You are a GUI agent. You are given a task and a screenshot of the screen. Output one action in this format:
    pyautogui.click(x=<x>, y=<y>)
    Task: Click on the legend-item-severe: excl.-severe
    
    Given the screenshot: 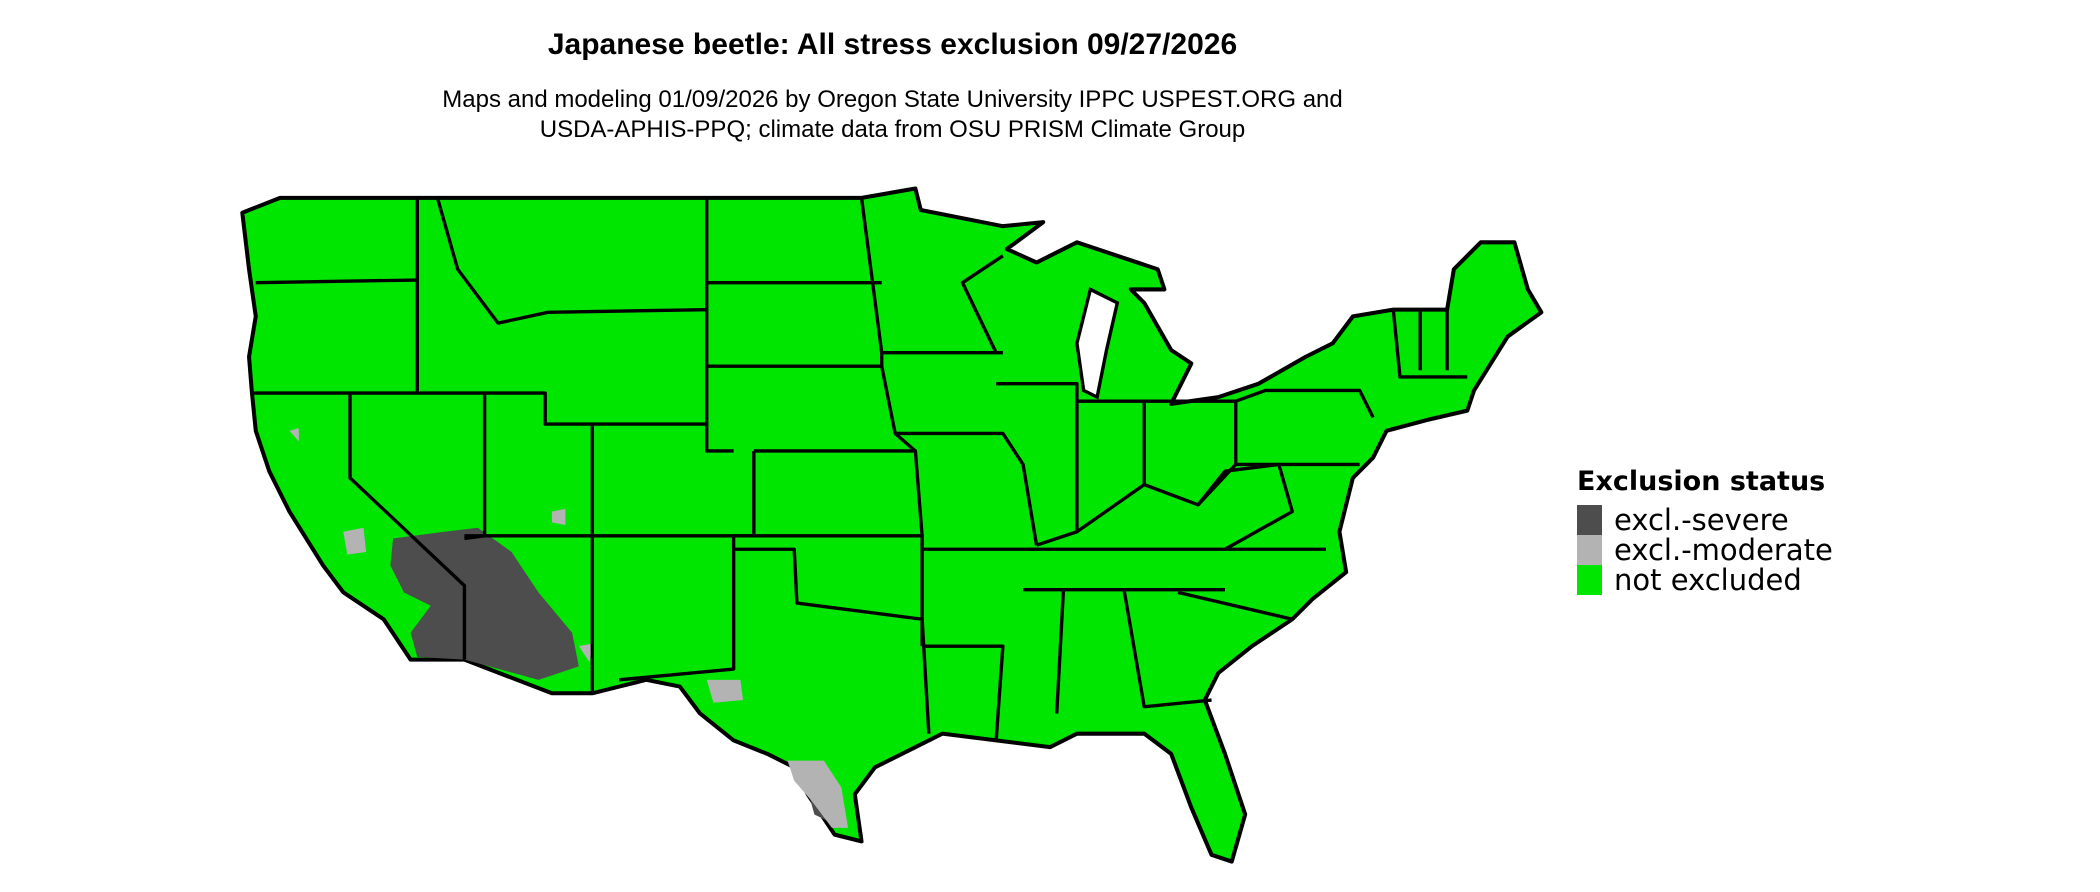 What is the action you would take?
    pyautogui.click(x=1705, y=520)
    